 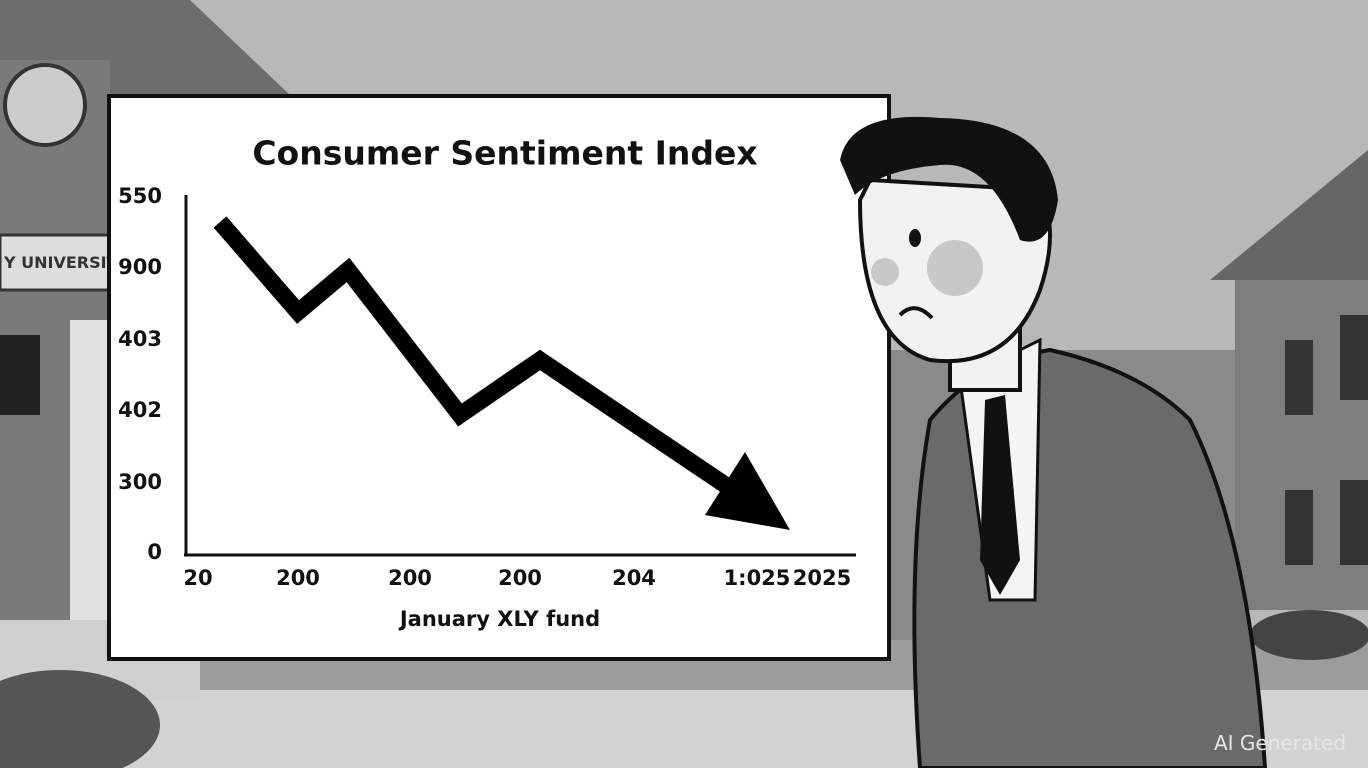 What do you see at coordinates (1309, 635) in the screenshot?
I see `hedge` at bounding box center [1309, 635].